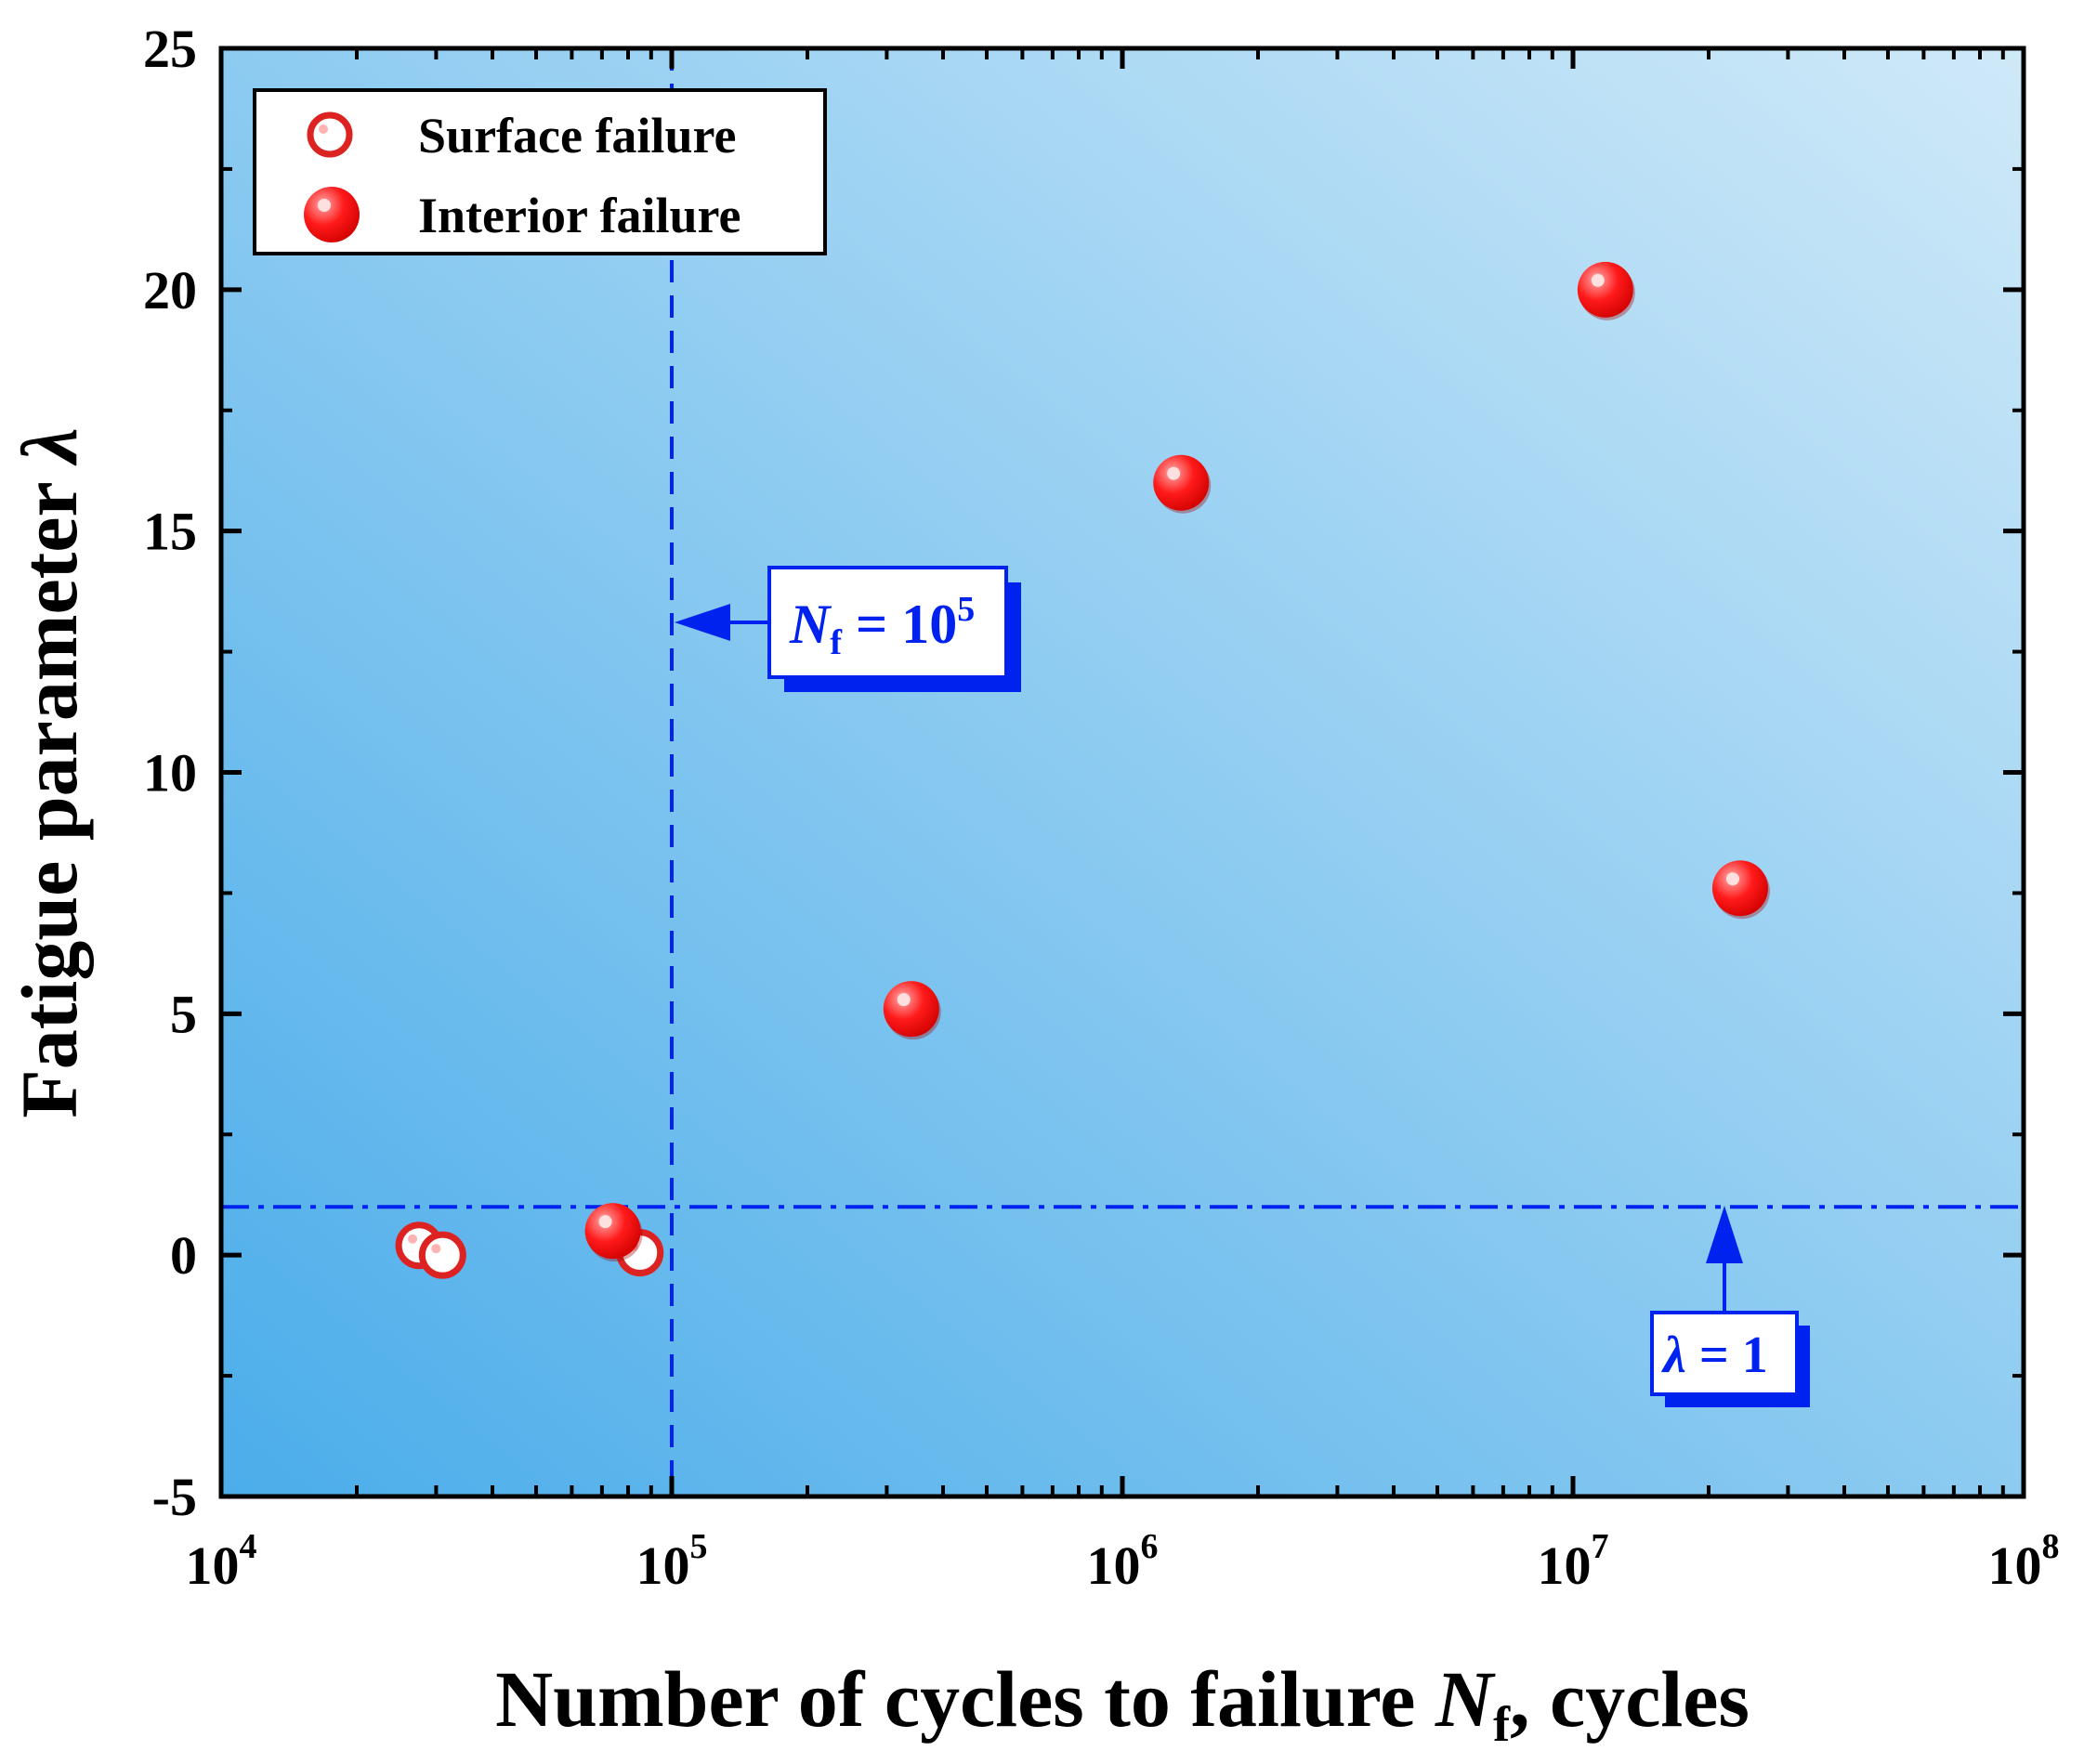  I want to click on y-tick-label: -5, so click(174, 1497).